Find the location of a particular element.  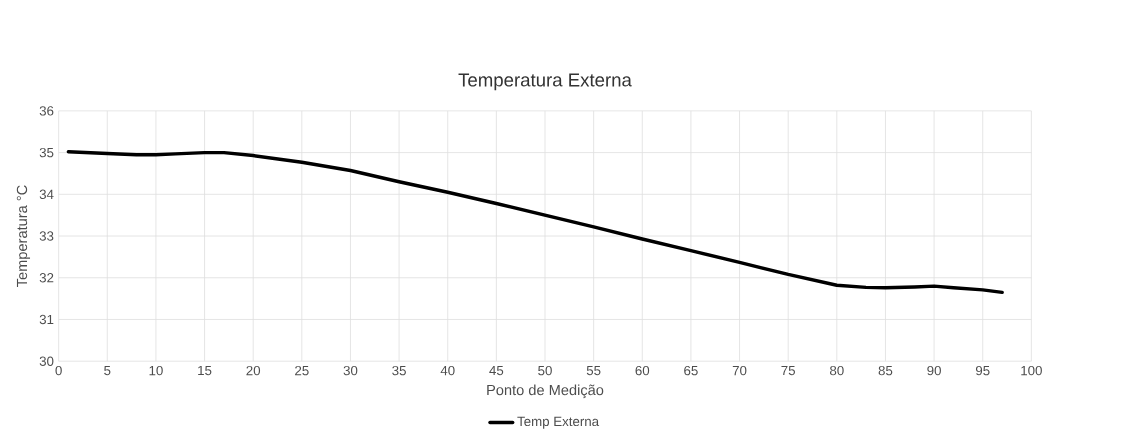

x-tick-label: 90 is located at coordinates (934, 370).